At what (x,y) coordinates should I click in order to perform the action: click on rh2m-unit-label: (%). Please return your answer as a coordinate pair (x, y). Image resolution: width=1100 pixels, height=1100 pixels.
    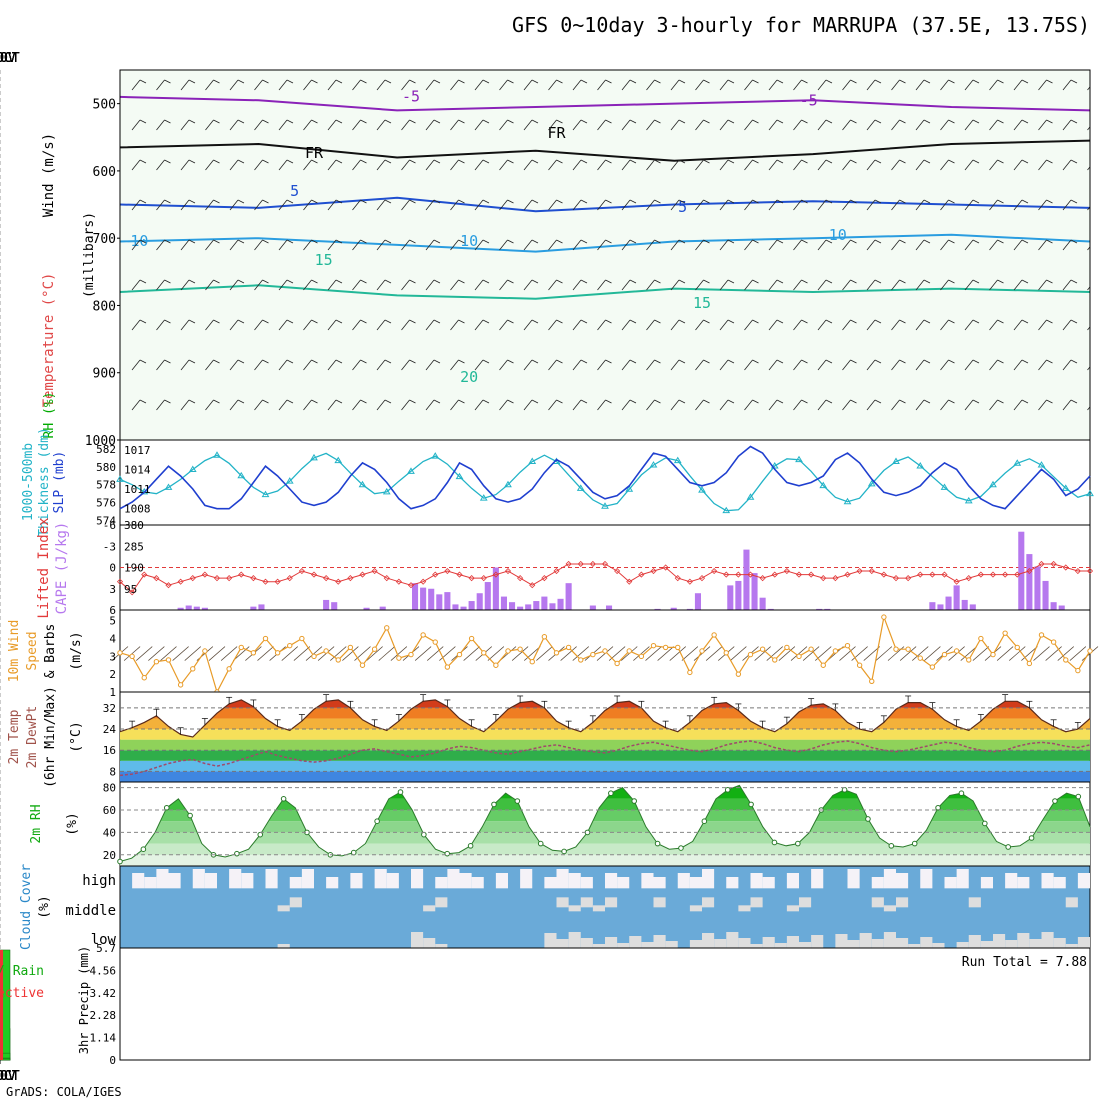
    Looking at the image, I should click on (72, 823).